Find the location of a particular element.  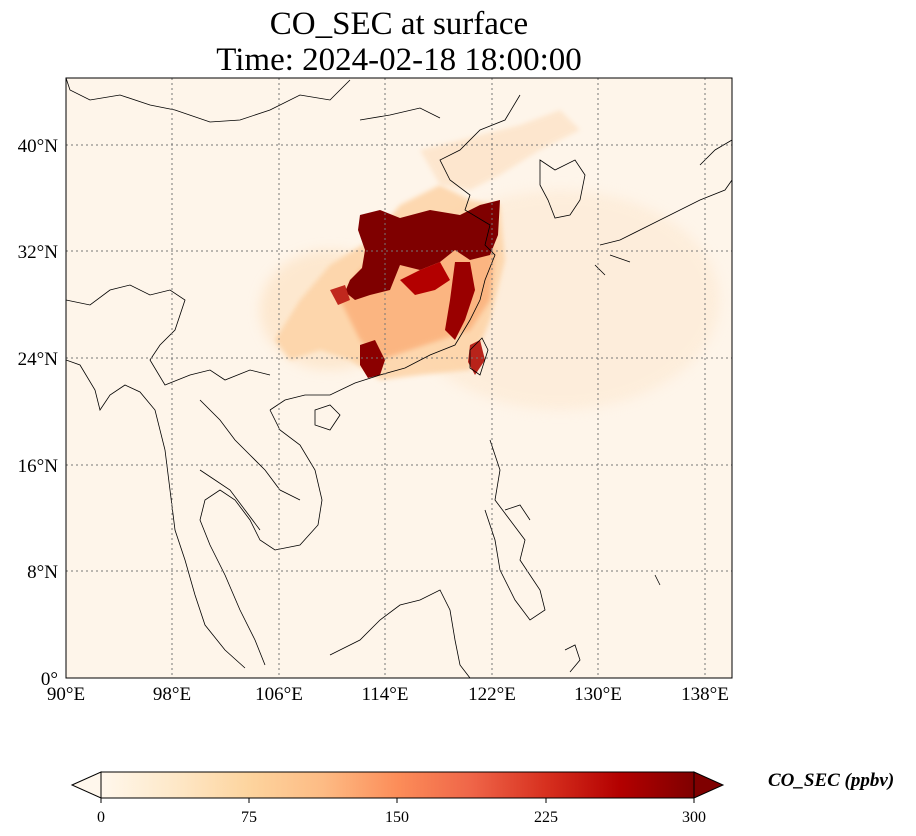

lat-tick-8: 8°N is located at coordinates (42, 572).